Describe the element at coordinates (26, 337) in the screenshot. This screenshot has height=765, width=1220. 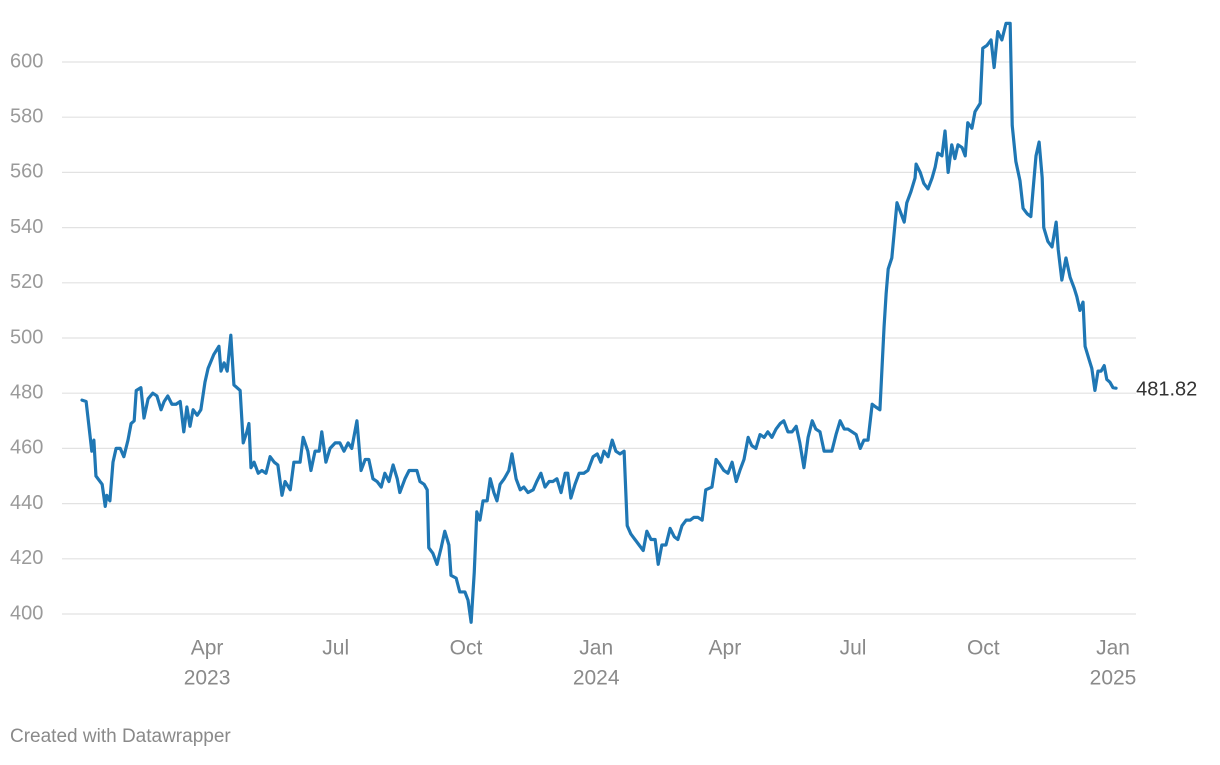
I see `y-tick-label: 500` at that location.